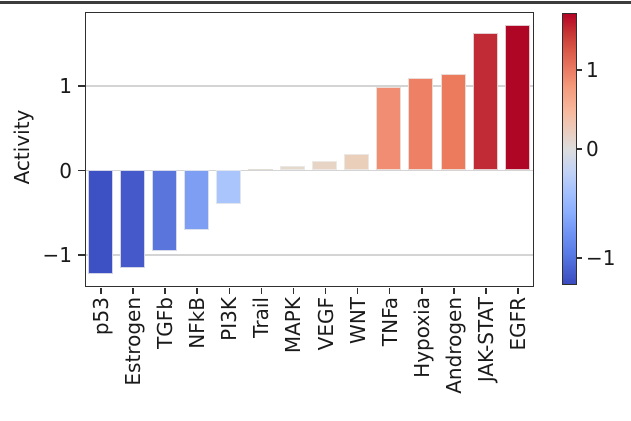  I want to click on x-tick-label-nfkb: NFkB, so click(197, 323).